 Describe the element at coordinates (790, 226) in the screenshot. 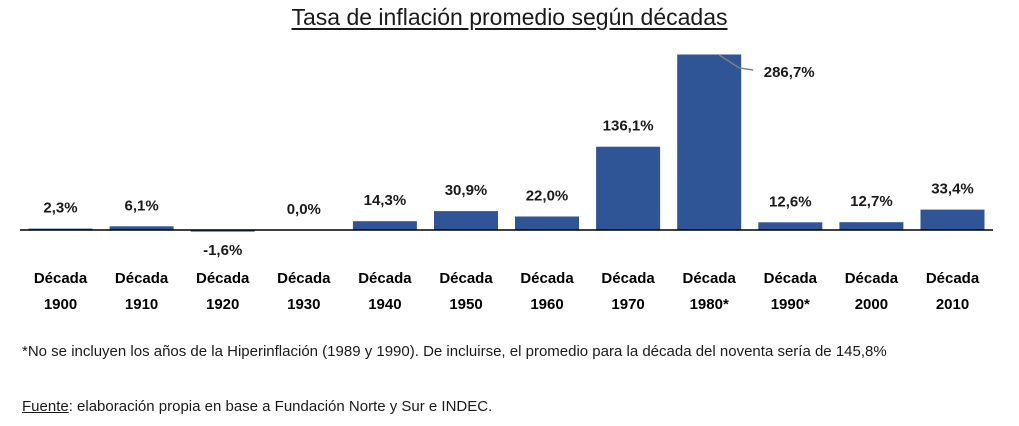

I see `bar-1990-asterisk` at that location.